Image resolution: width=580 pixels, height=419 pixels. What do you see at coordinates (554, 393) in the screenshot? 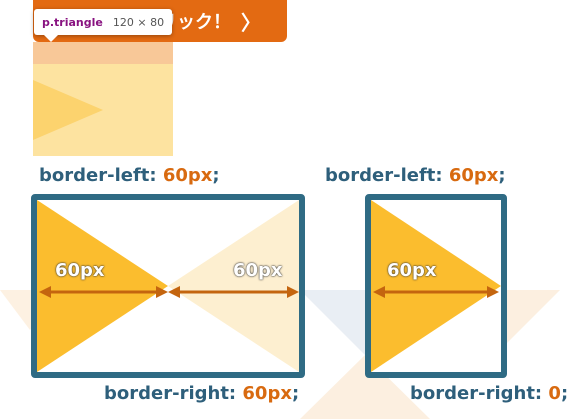
I see `code-value: 0` at bounding box center [554, 393].